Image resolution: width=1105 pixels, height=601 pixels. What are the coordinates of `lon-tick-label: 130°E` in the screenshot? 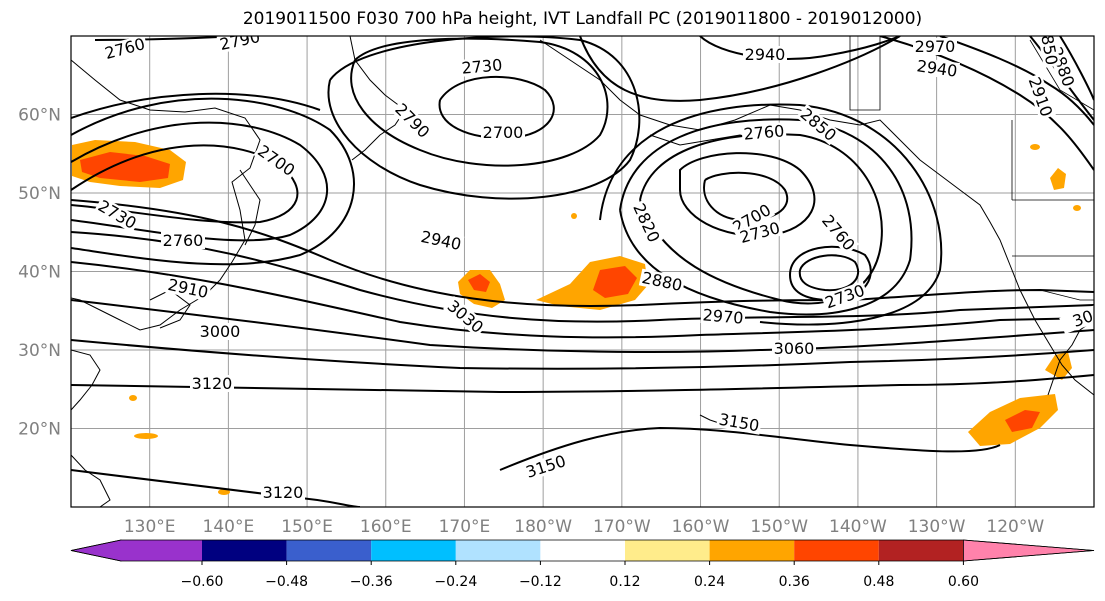 It's located at (150, 527).